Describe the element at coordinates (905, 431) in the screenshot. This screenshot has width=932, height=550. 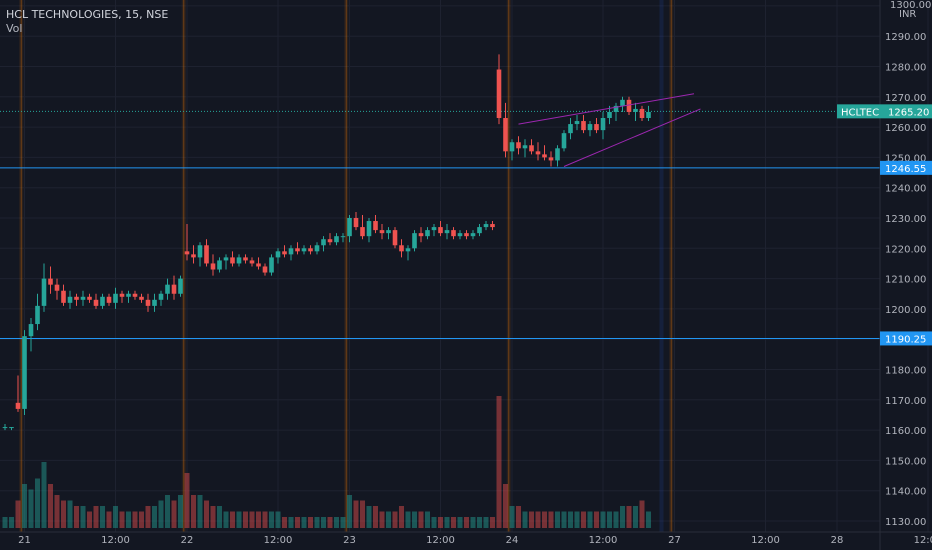
I see `y-tick-label: 1160.00` at that location.